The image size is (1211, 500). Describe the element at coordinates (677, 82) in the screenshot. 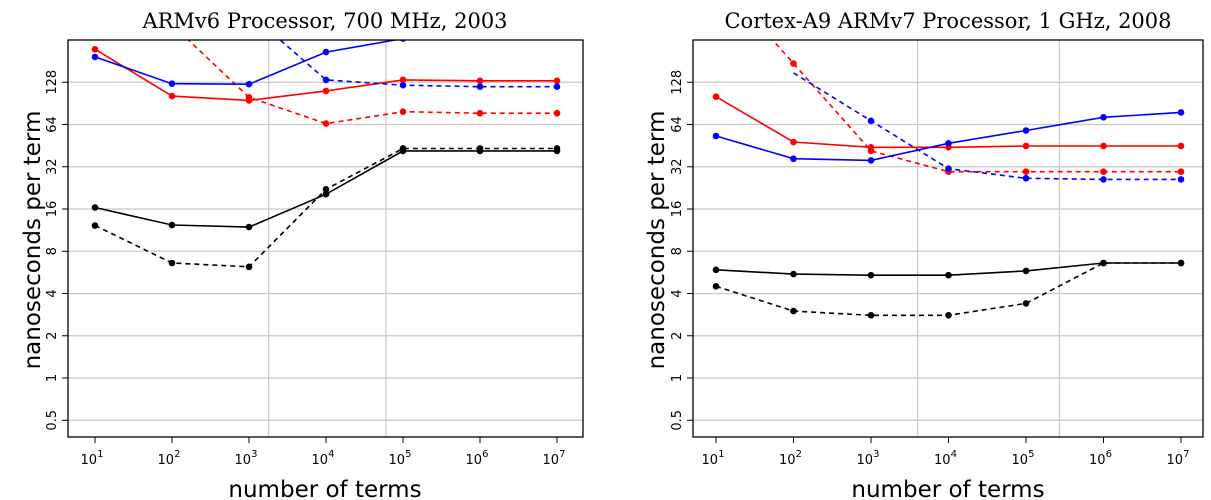

I see `y-tick-label: 128` at that location.